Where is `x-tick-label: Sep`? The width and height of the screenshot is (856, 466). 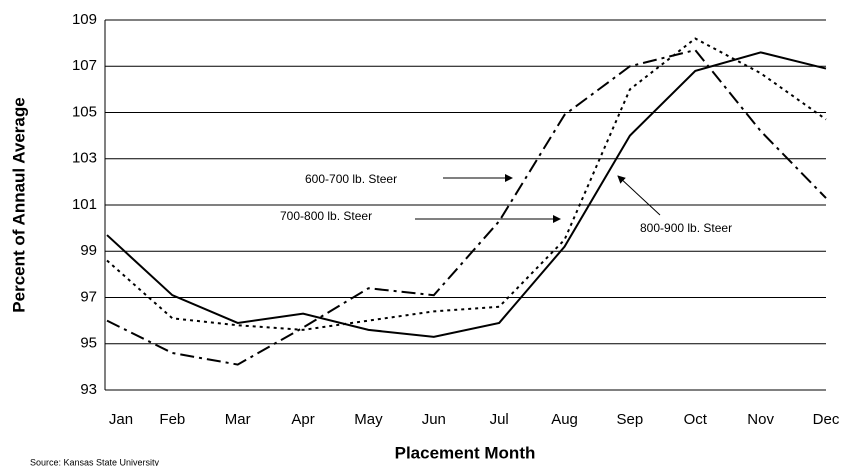
x-tick-label: Sep is located at coordinates (630, 419).